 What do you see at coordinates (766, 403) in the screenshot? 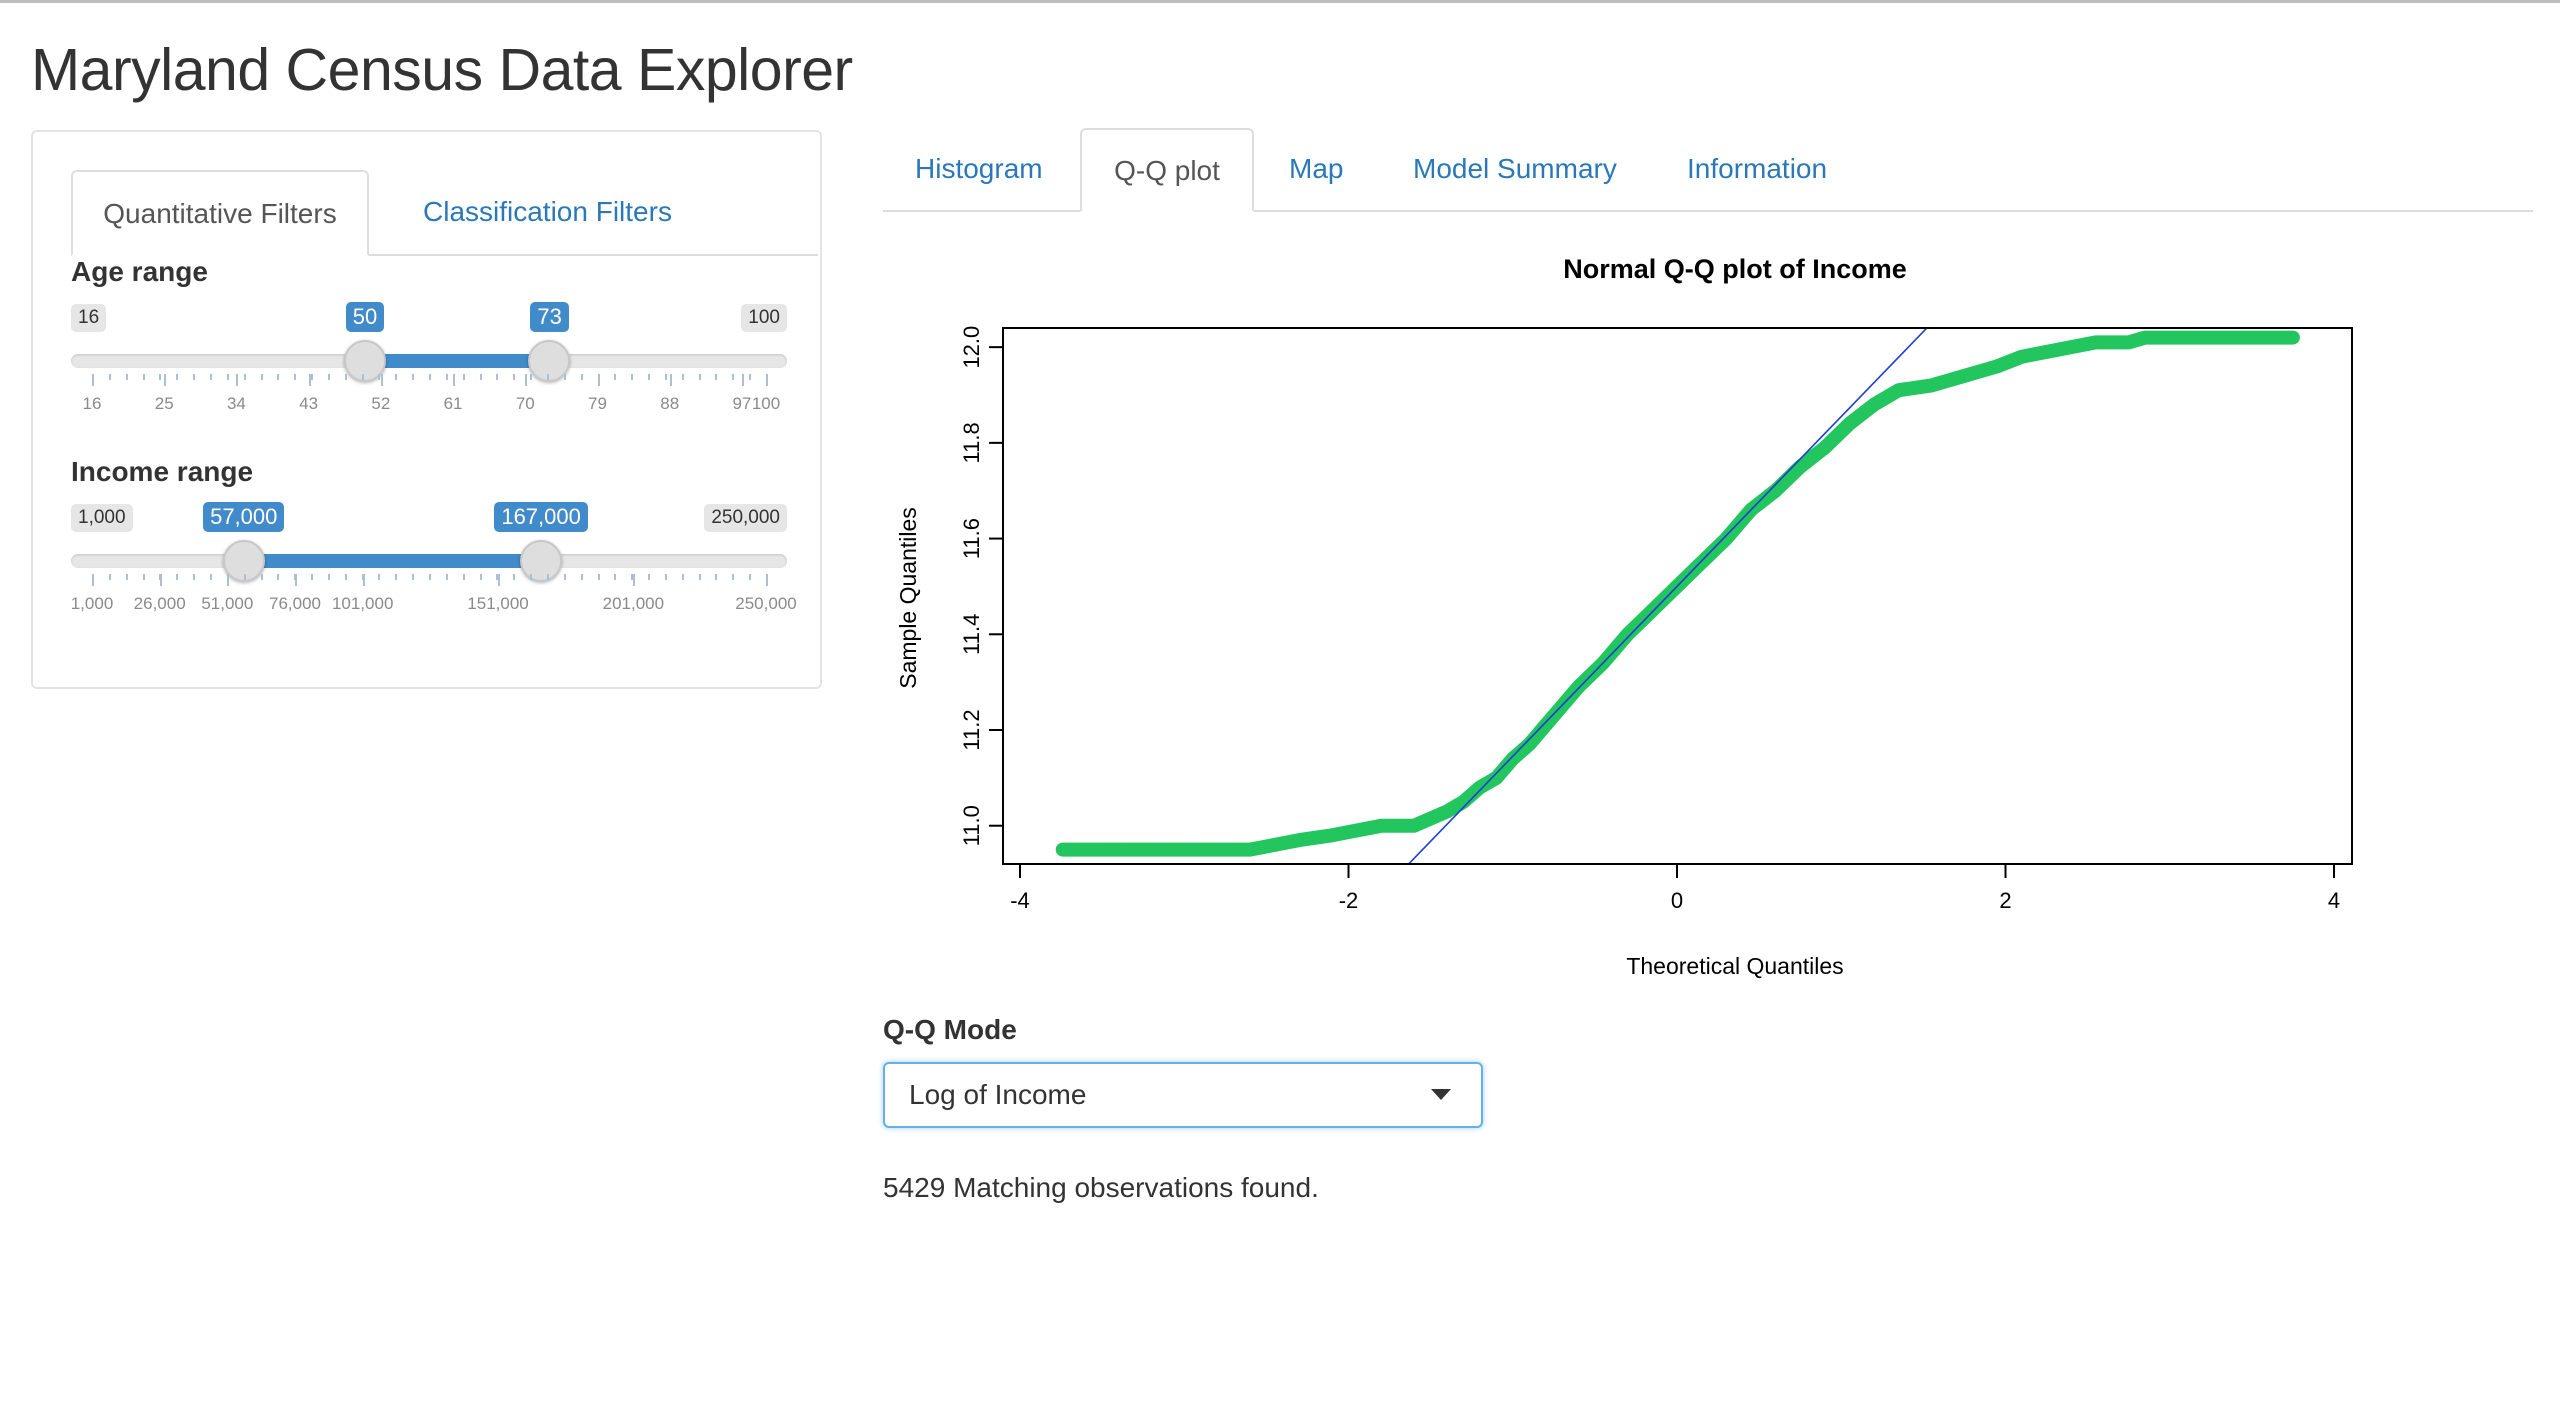
I see `age-tick-label: 100` at bounding box center [766, 403].